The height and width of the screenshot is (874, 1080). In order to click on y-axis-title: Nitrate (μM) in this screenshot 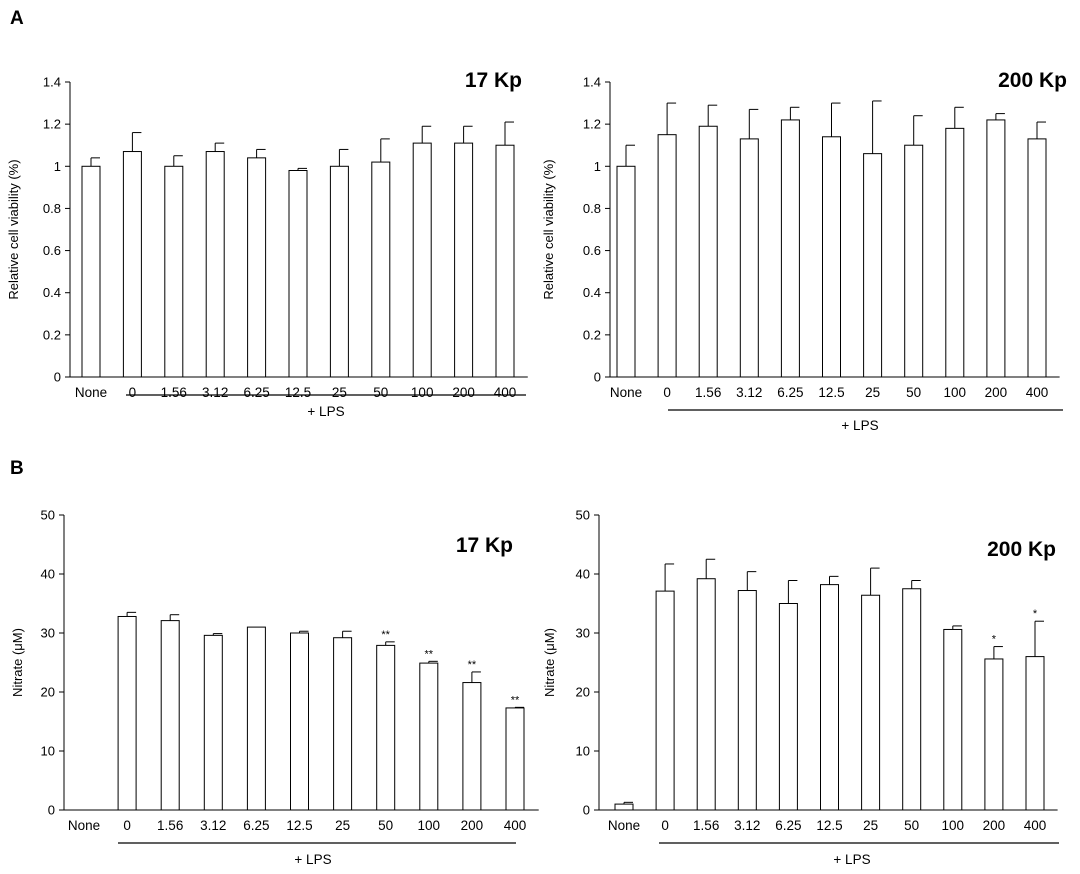, I will do `click(17, 662)`.